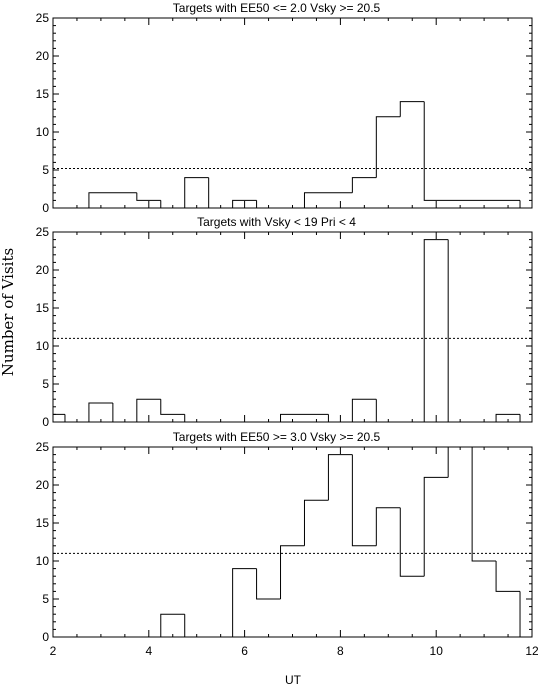 The image size is (538, 688). Describe the element at coordinates (277, 437) in the screenshot. I see `panel-title: Targets with EE50 >= 3.0 Vsky >= 20.5` at that location.